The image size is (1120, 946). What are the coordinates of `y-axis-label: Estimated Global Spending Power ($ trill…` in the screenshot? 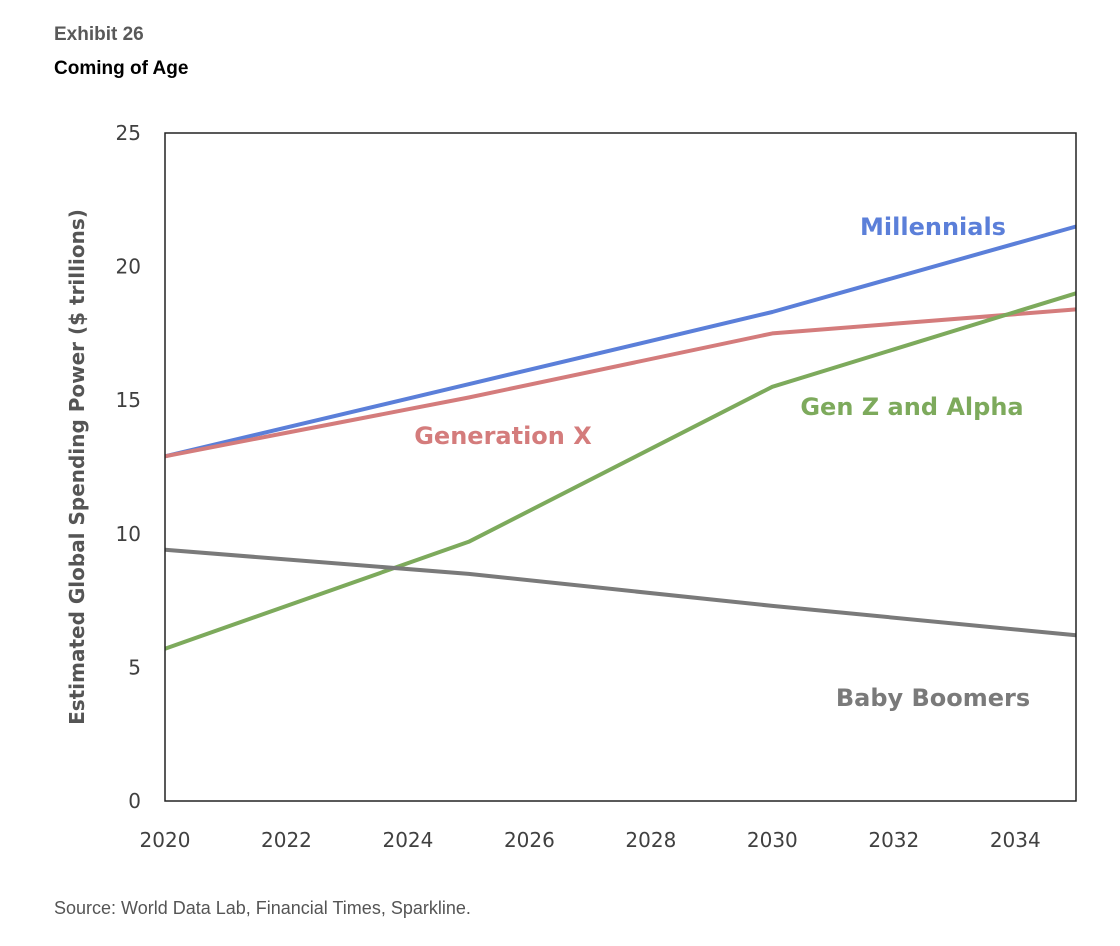 It's located at (77, 467).